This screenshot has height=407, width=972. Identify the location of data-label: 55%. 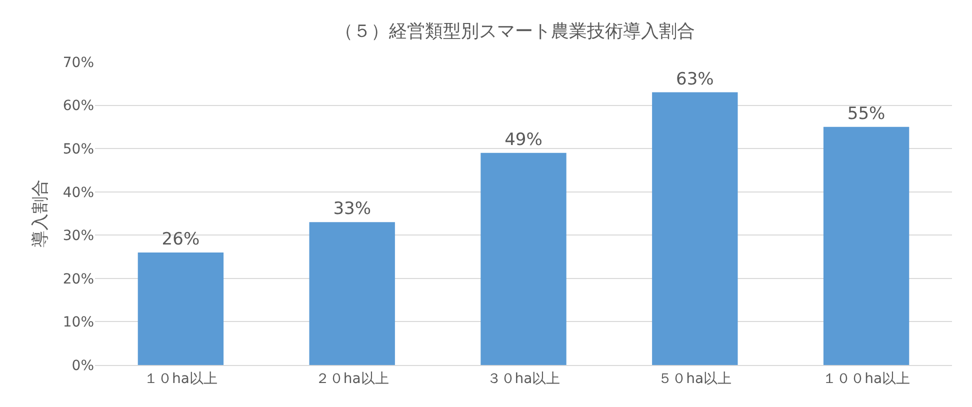
(866, 114).